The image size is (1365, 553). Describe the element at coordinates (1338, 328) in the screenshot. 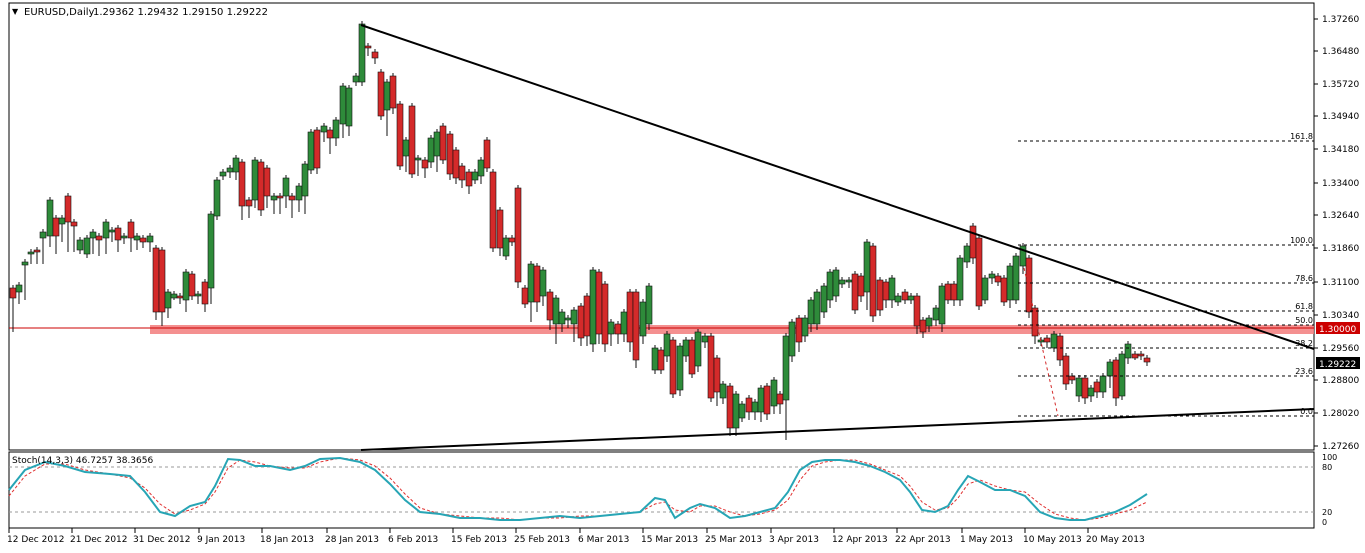

I see `level-price-badge: 1.30000` at that location.